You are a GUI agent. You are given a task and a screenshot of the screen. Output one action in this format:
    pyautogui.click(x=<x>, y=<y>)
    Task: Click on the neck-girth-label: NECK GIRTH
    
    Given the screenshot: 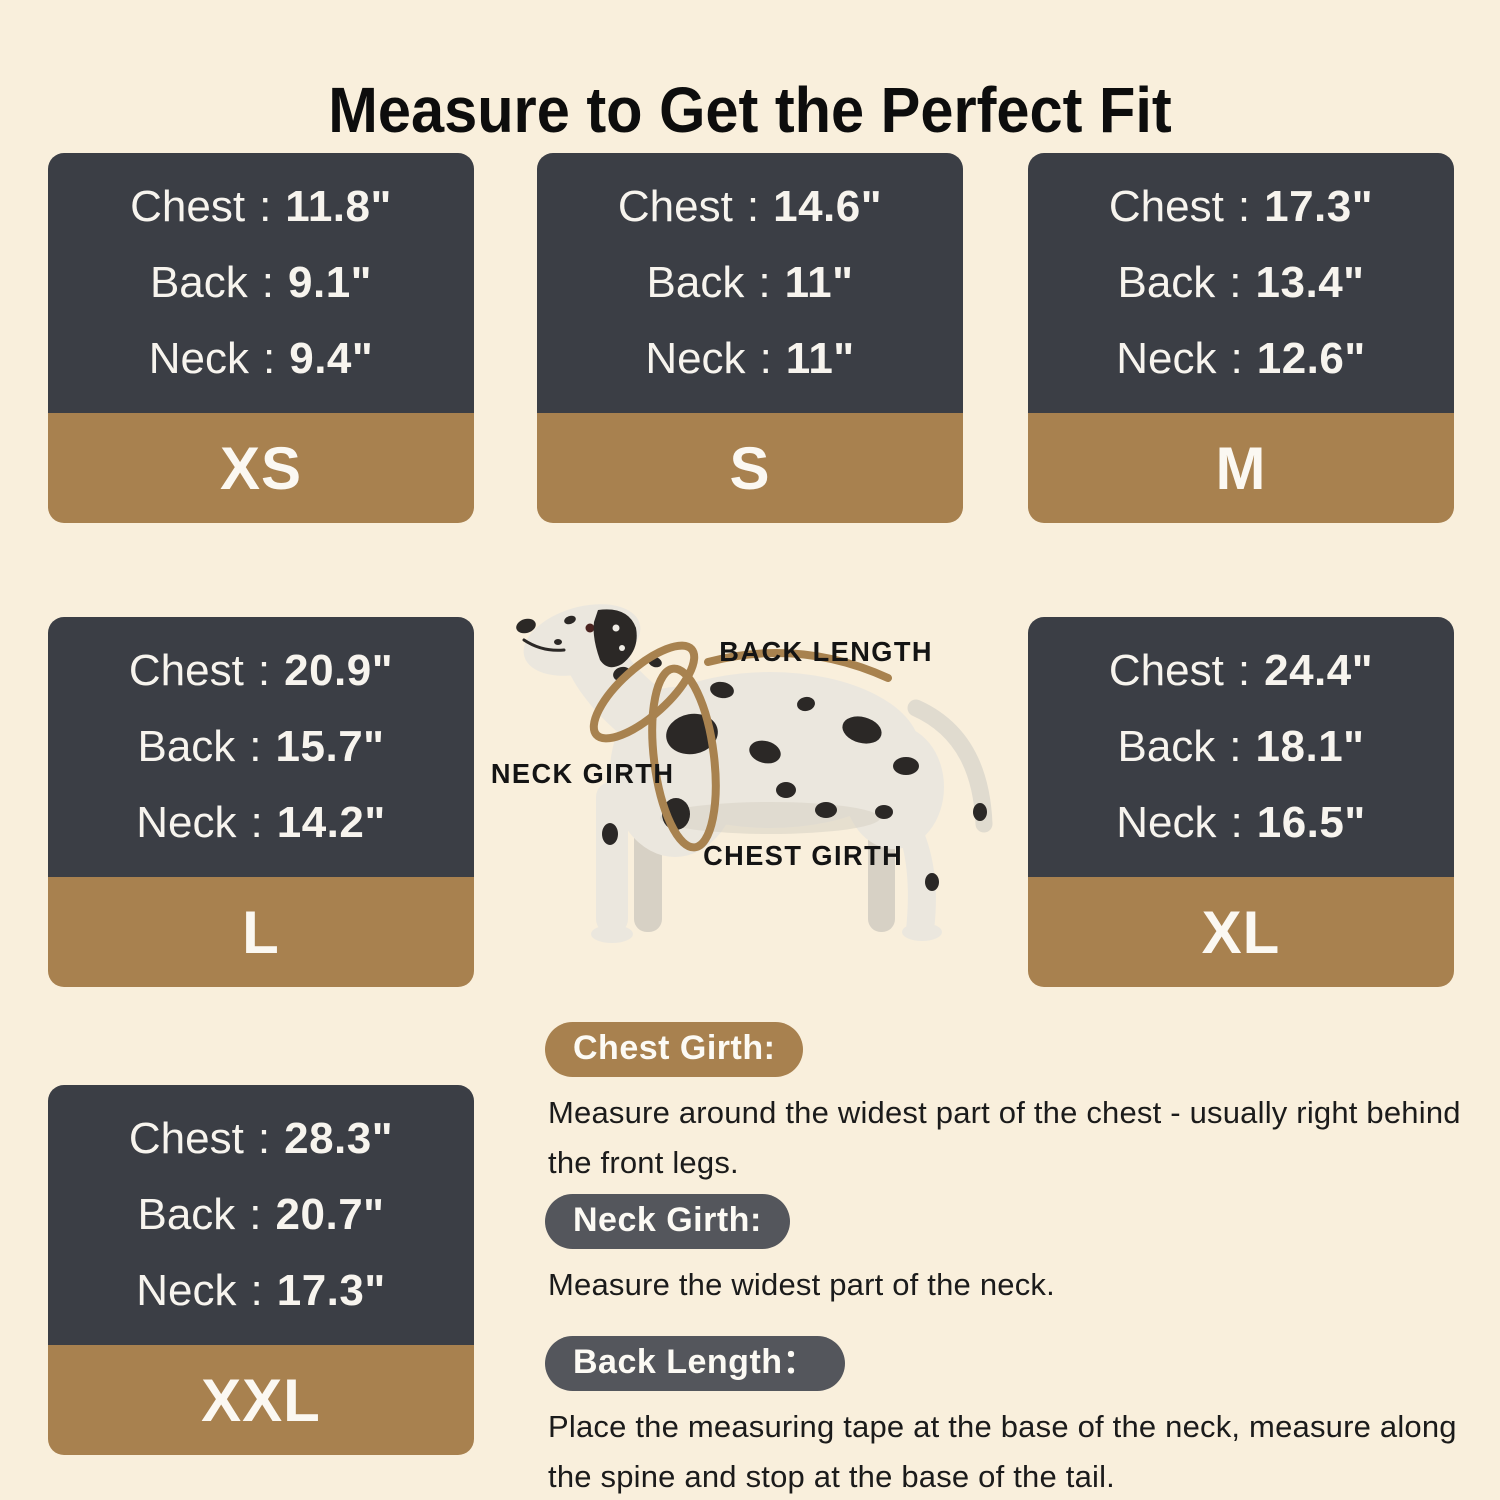 What is the action you would take?
    pyautogui.click(x=582, y=773)
    